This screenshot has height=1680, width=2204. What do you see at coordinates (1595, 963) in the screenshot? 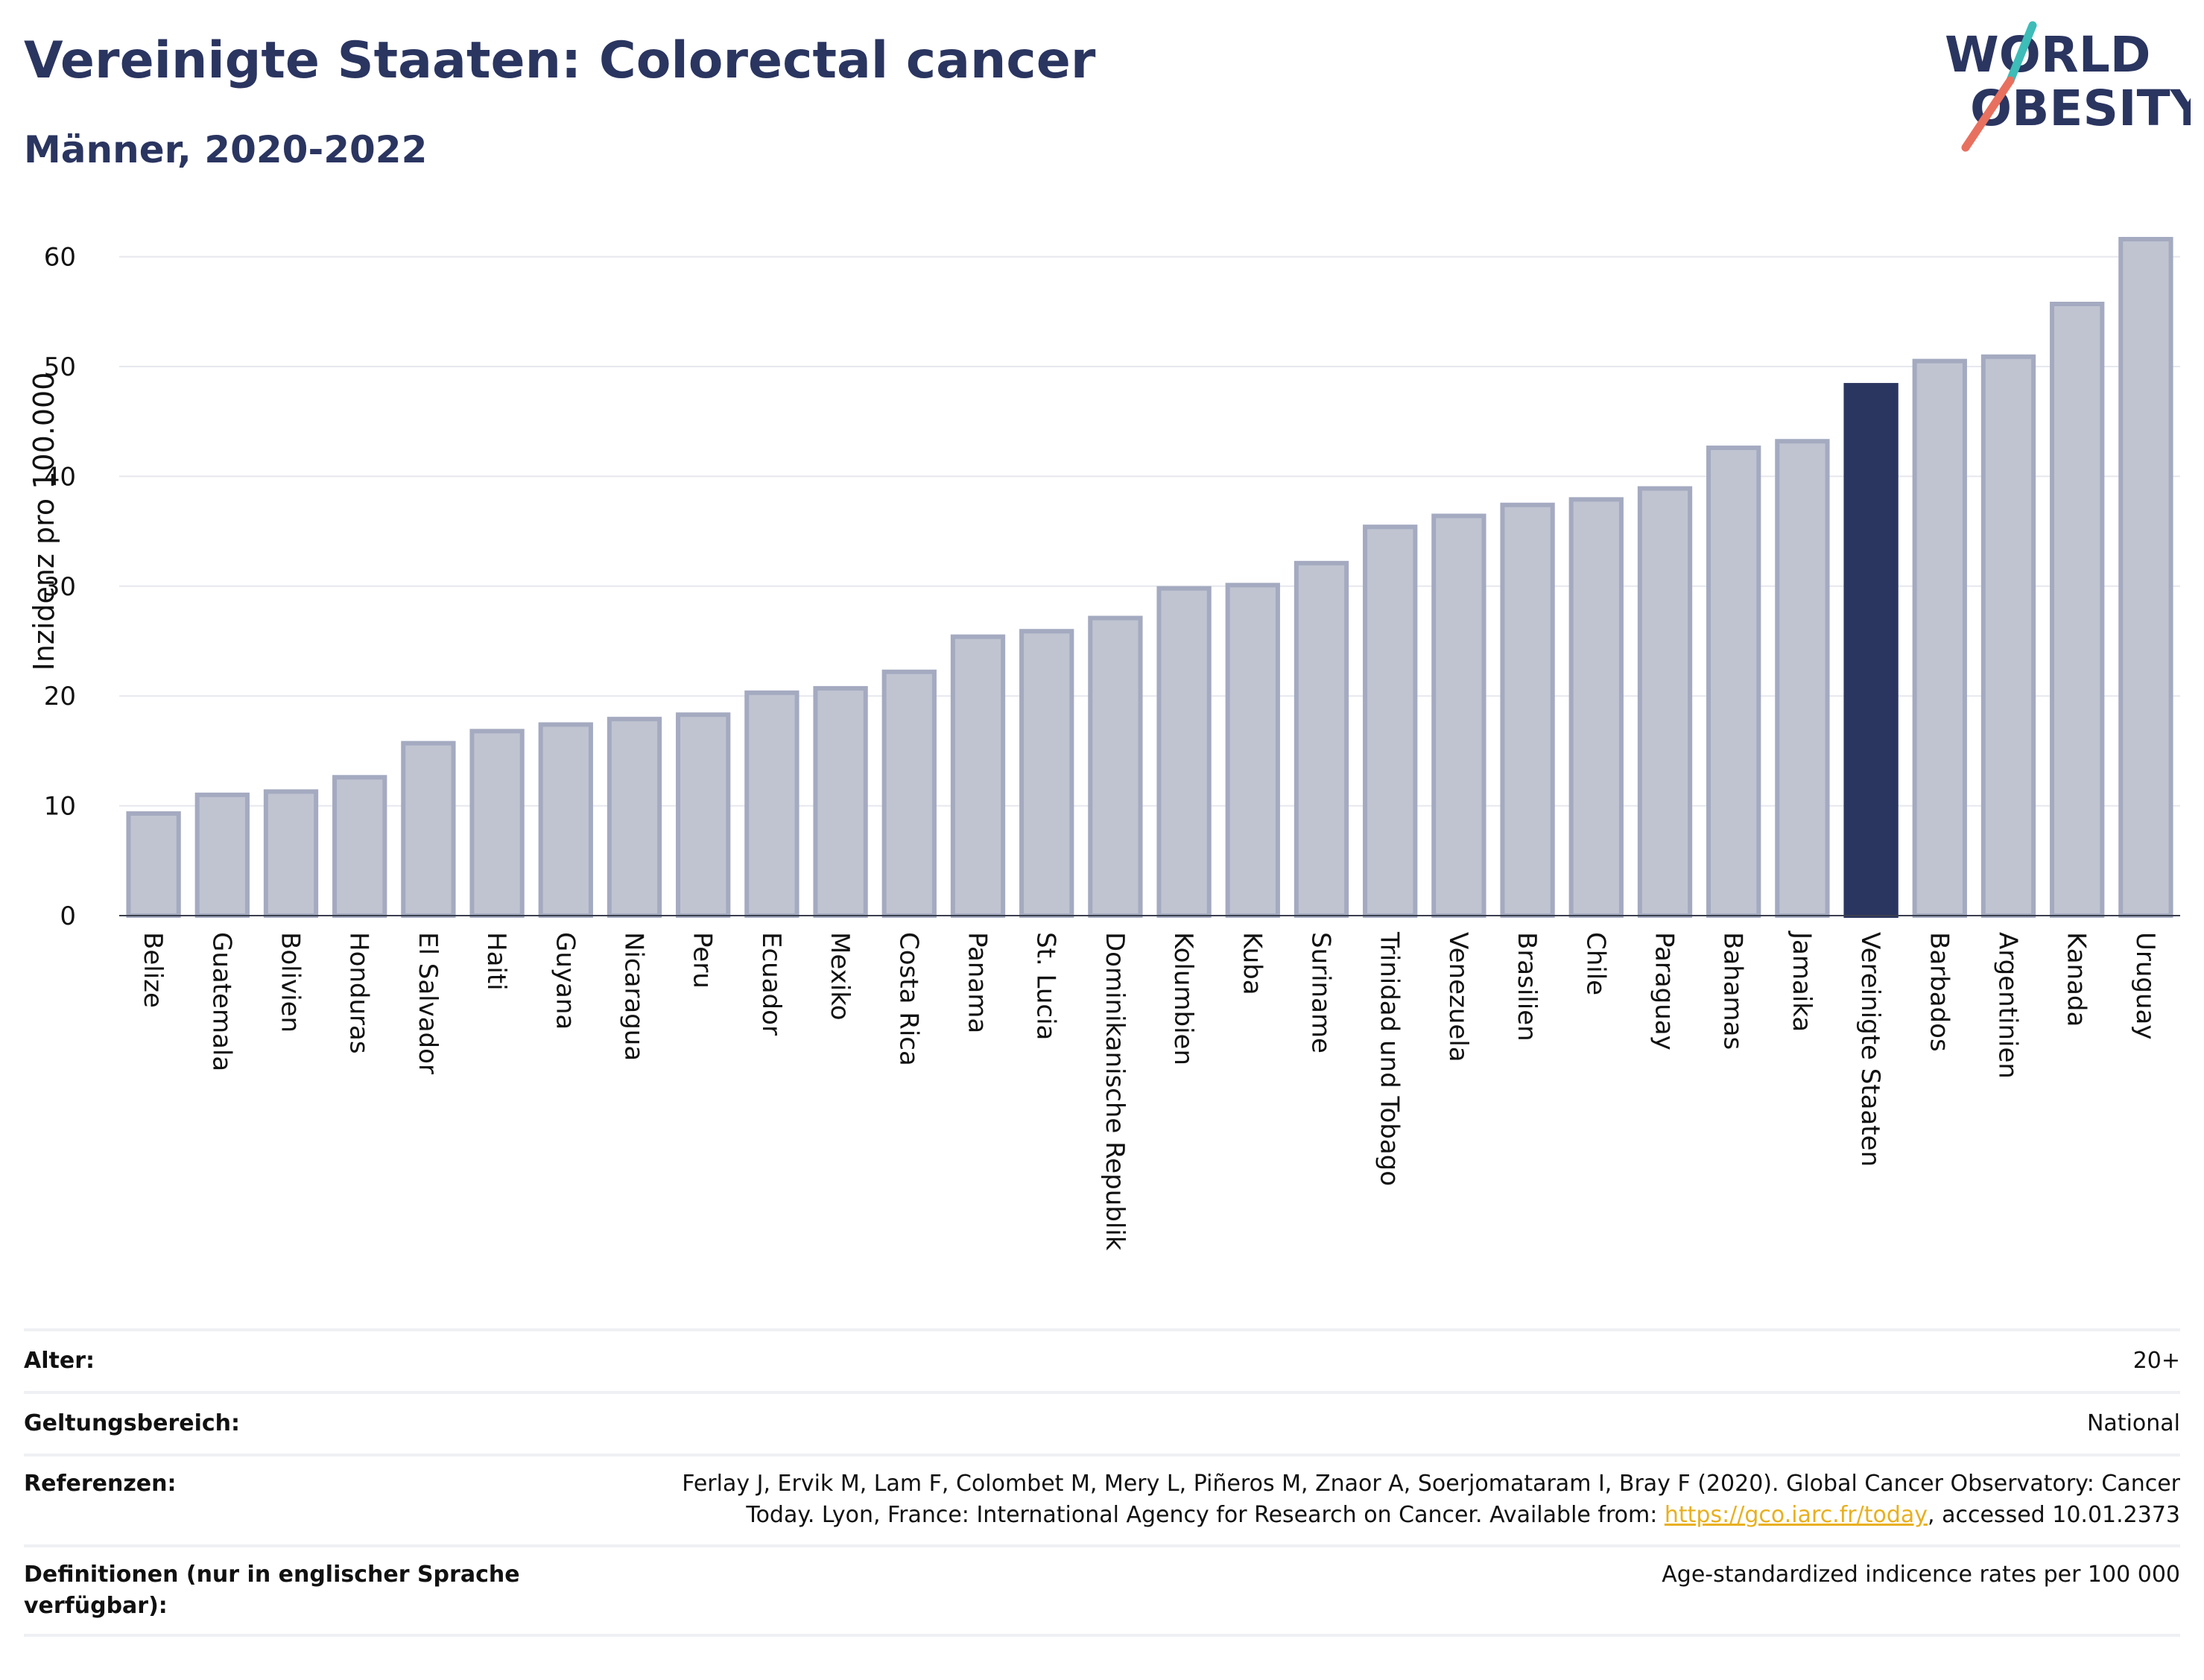
I see `x-category-label: Chile` at bounding box center [1595, 963].